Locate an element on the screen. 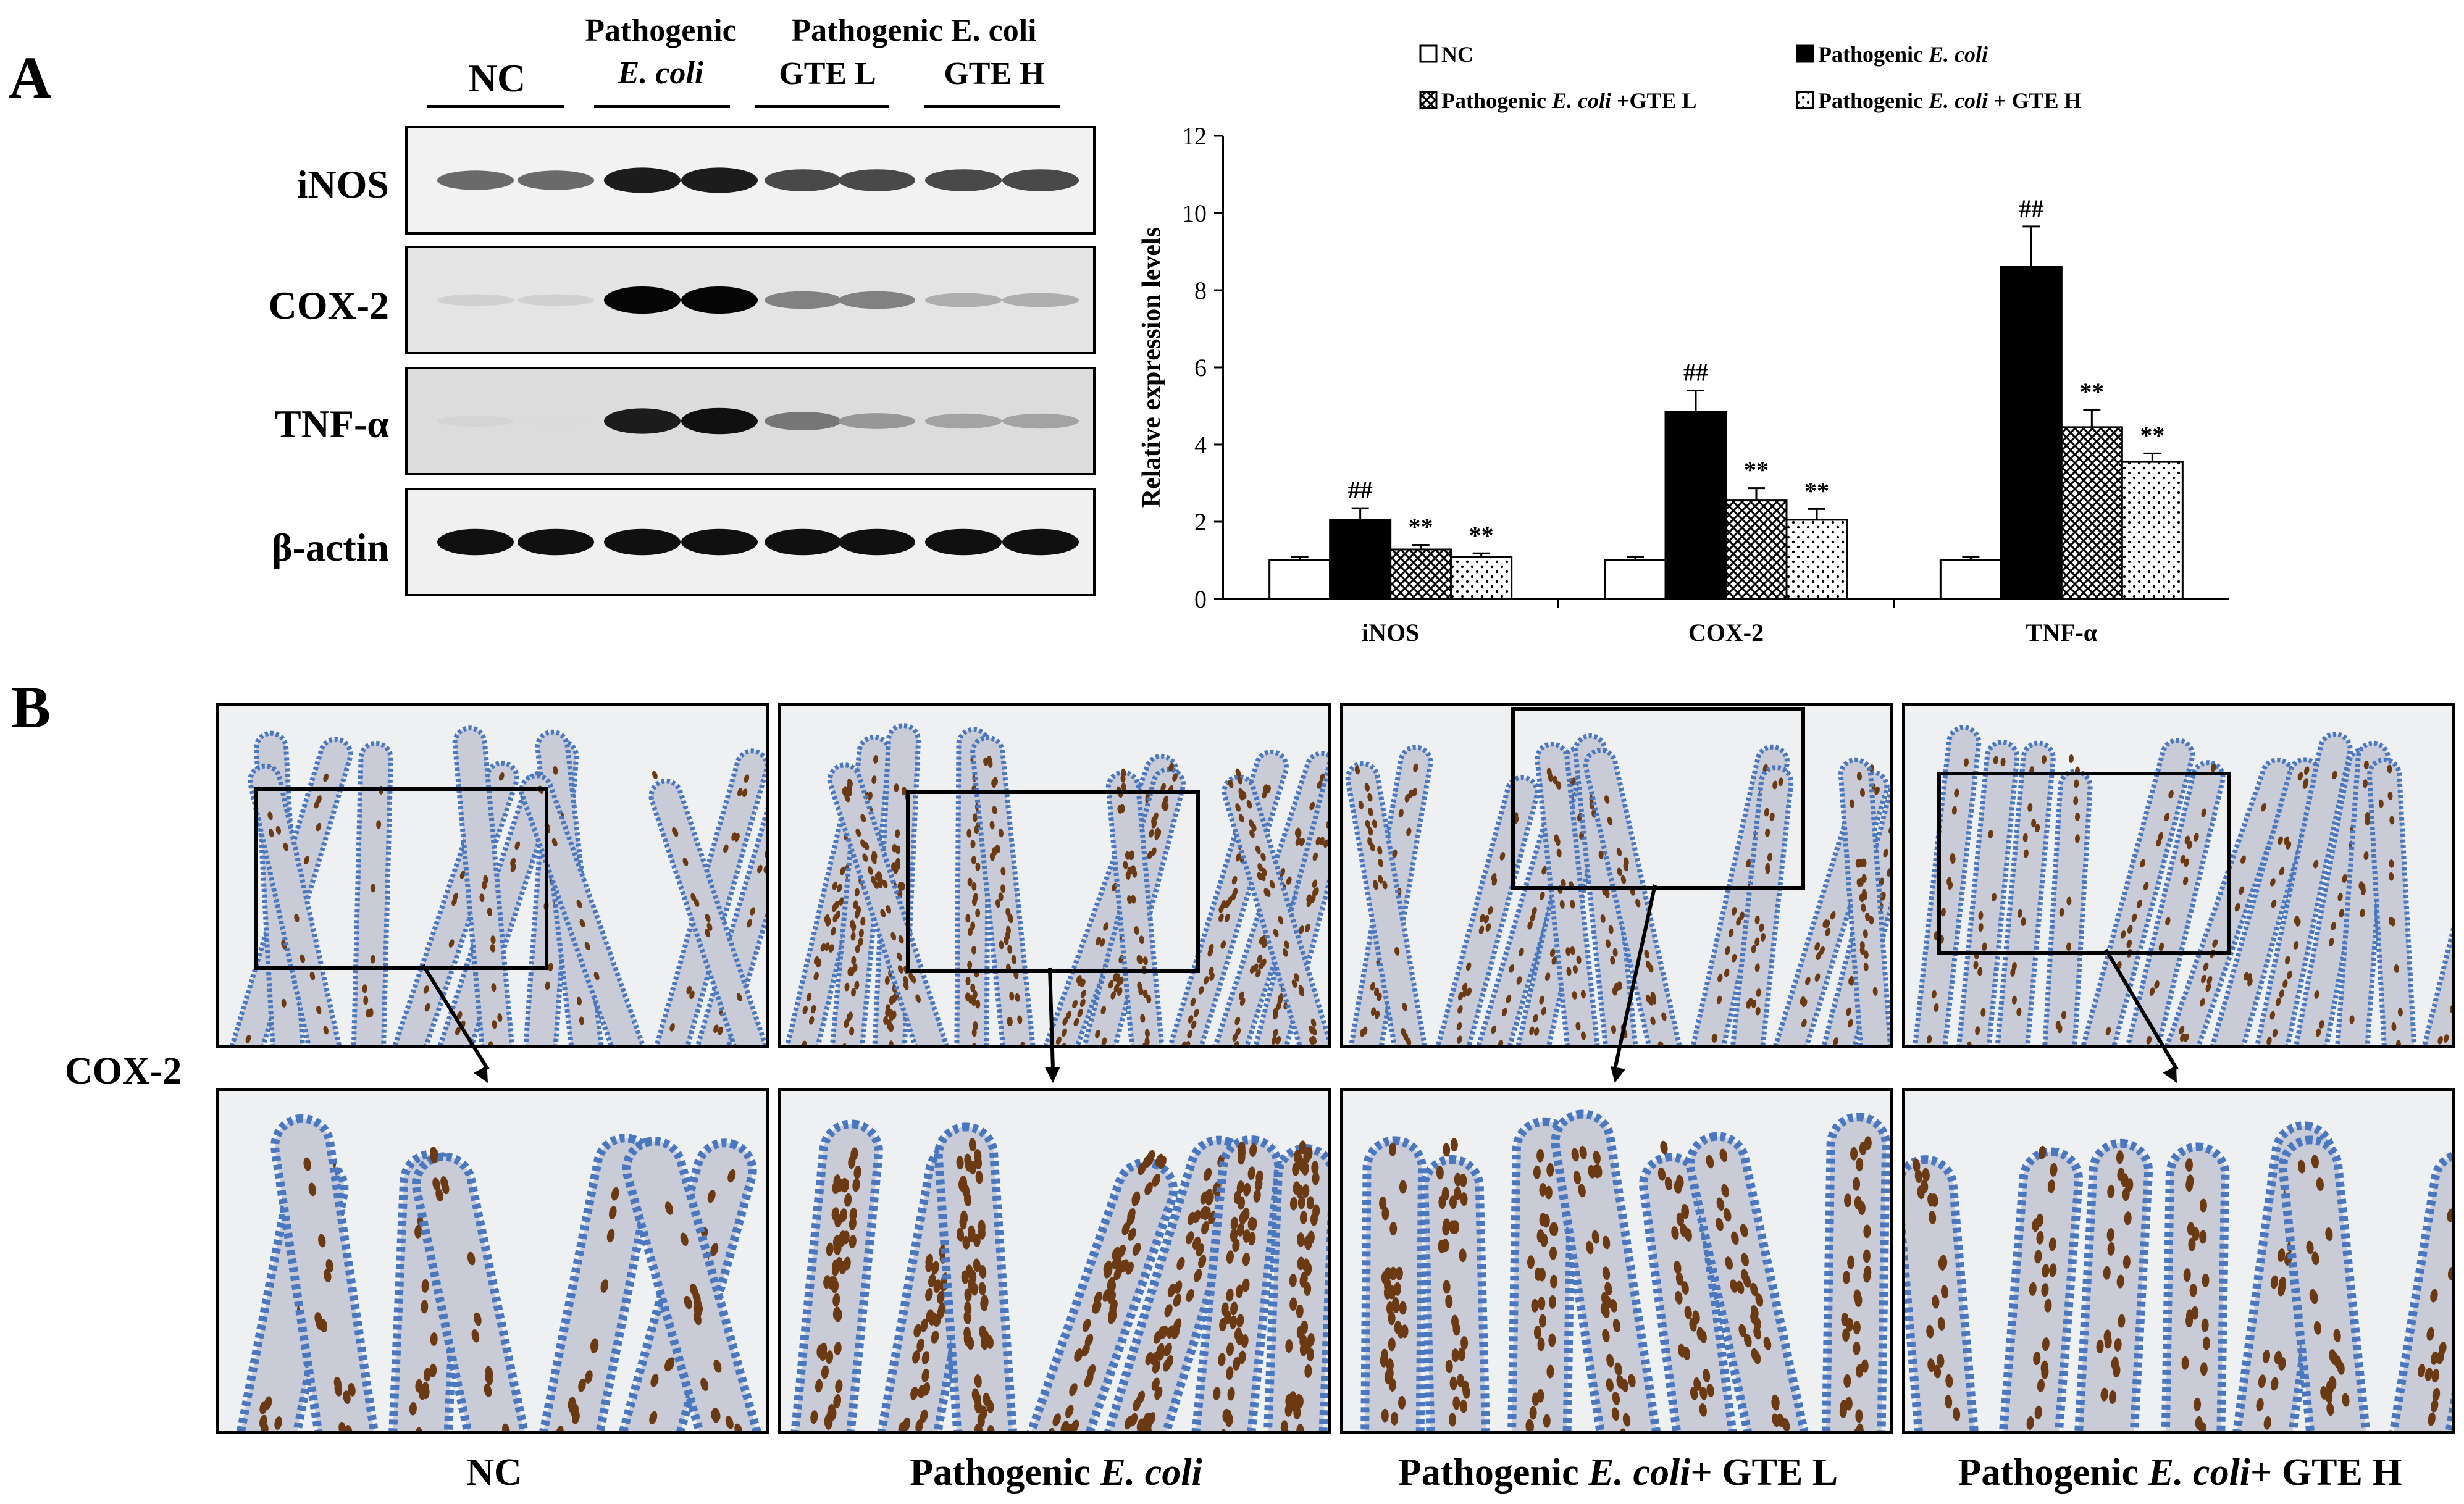  blot-label-tnfa: TNF-α is located at coordinates (331, 424).